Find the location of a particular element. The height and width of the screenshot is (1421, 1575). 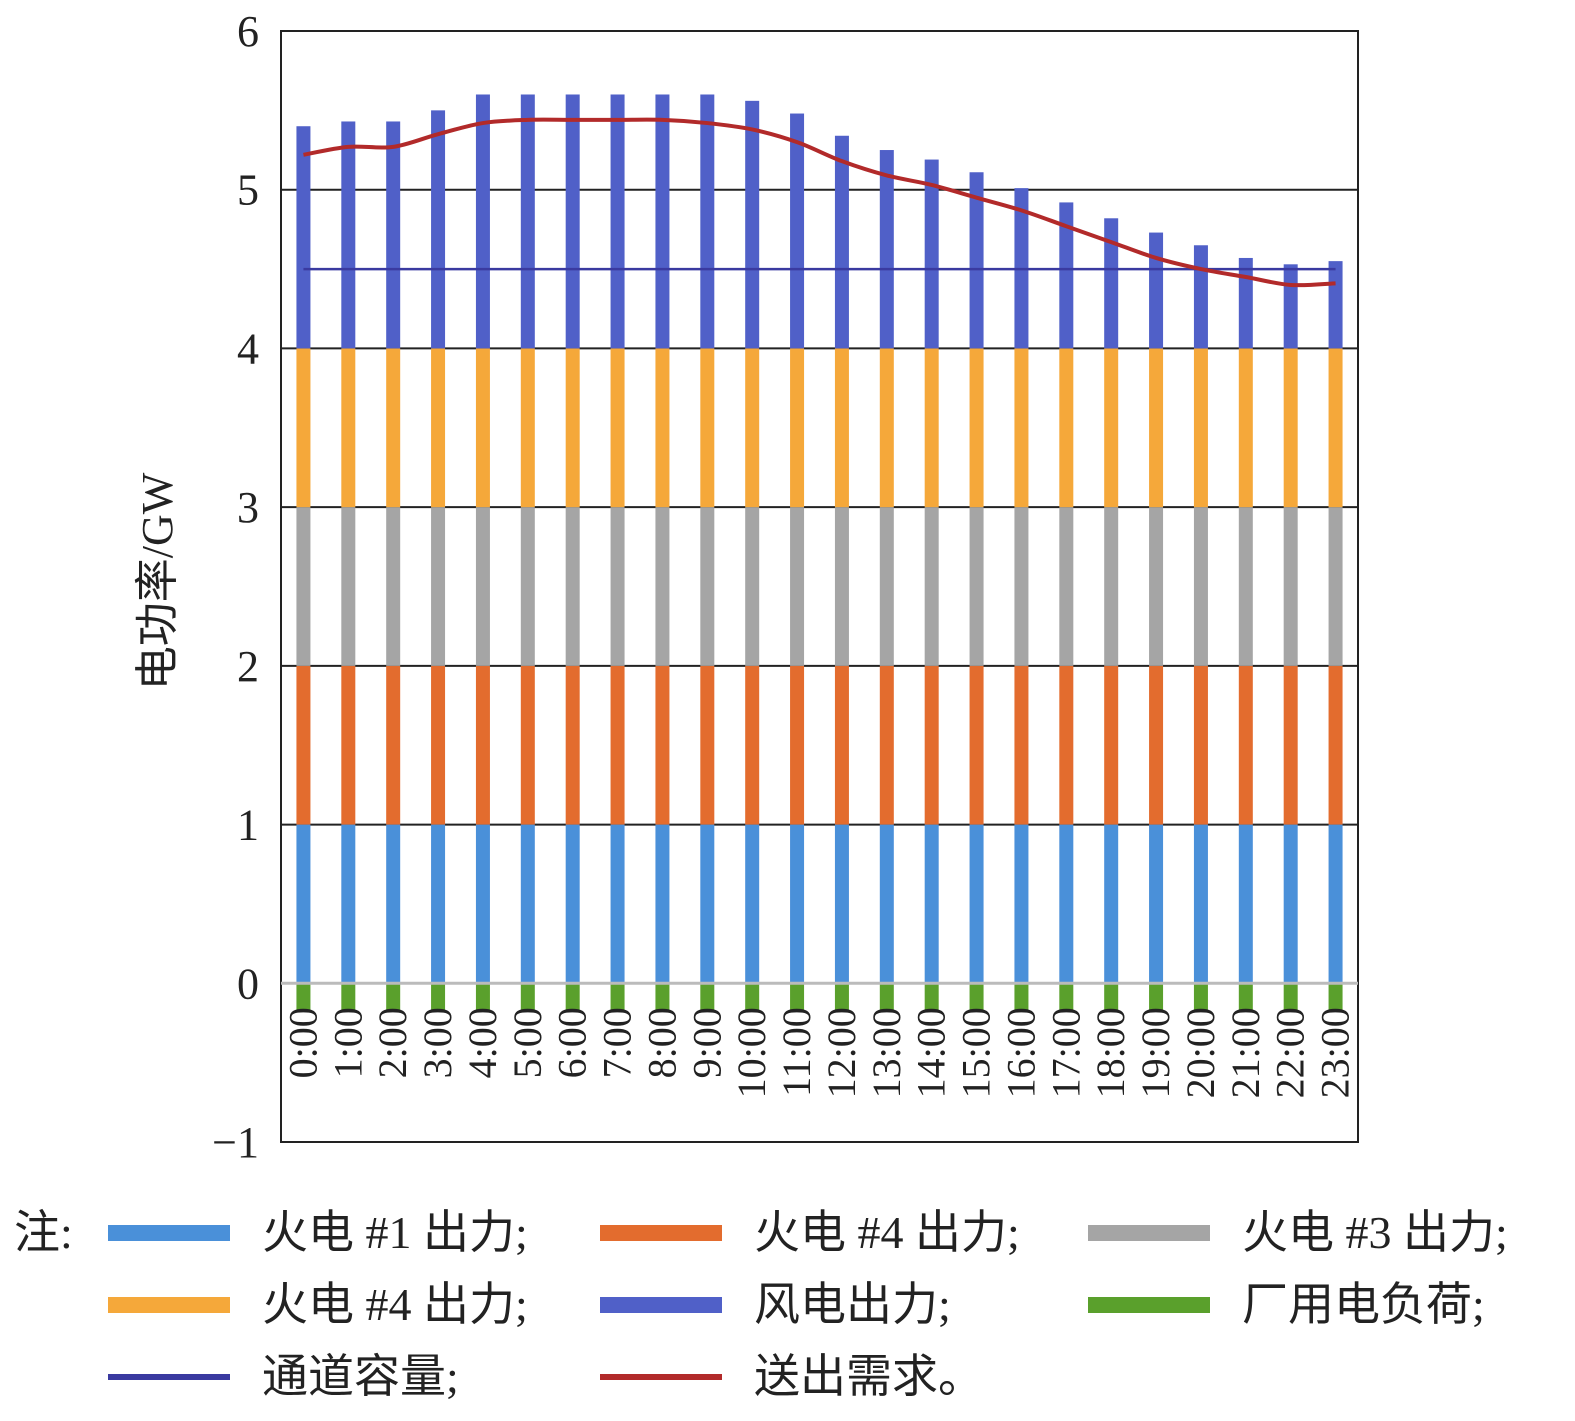

legend-item-channel-capacity: 通道容量; is located at coordinates (283, 1377).